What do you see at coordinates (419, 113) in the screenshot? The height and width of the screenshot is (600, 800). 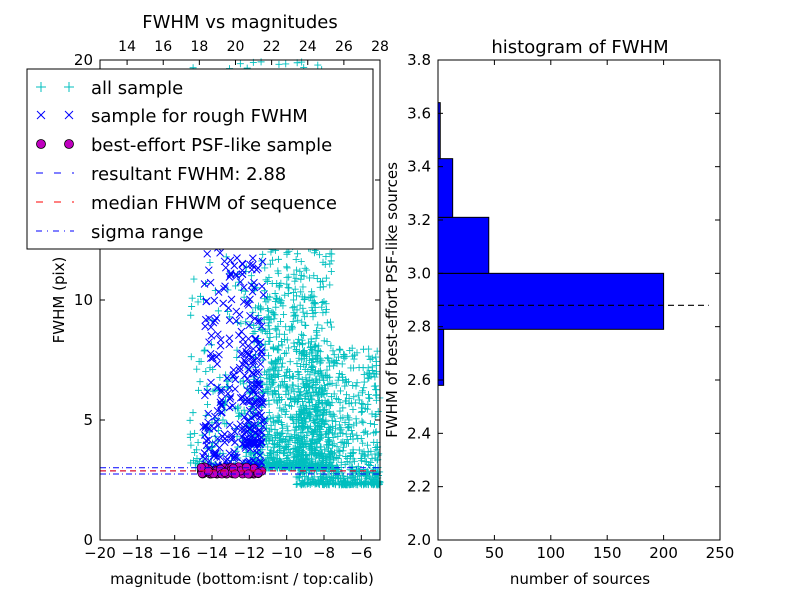 I see `y-tick-label: 3.6` at bounding box center [419, 113].